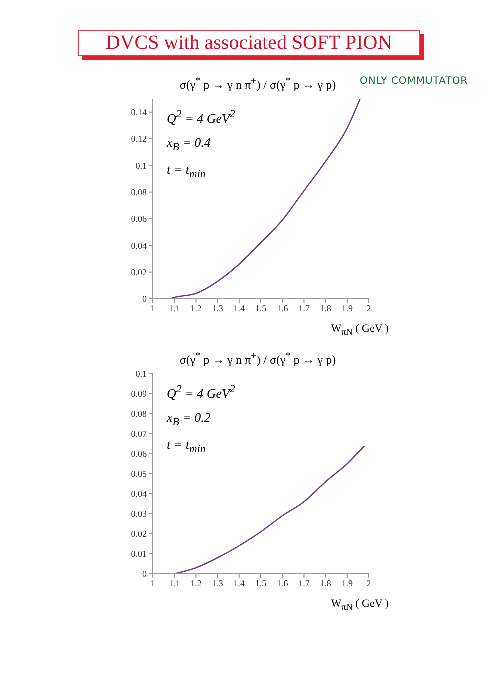  What do you see at coordinates (249, 43) in the screenshot?
I see `text: DVCS with associated SOFT PION` at bounding box center [249, 43].